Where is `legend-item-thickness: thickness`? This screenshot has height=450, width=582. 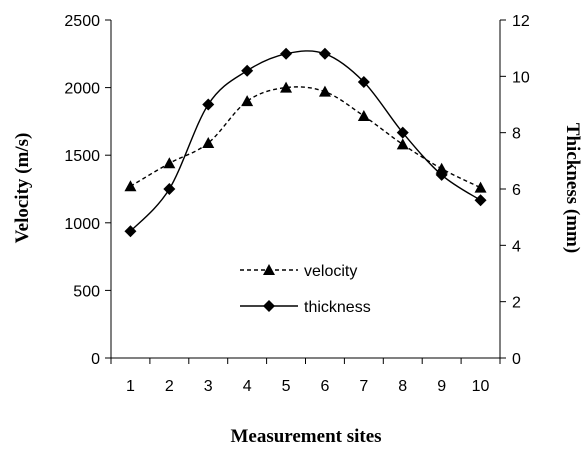 legend-item-thickness: thickness is located at coordinates (305, 307).